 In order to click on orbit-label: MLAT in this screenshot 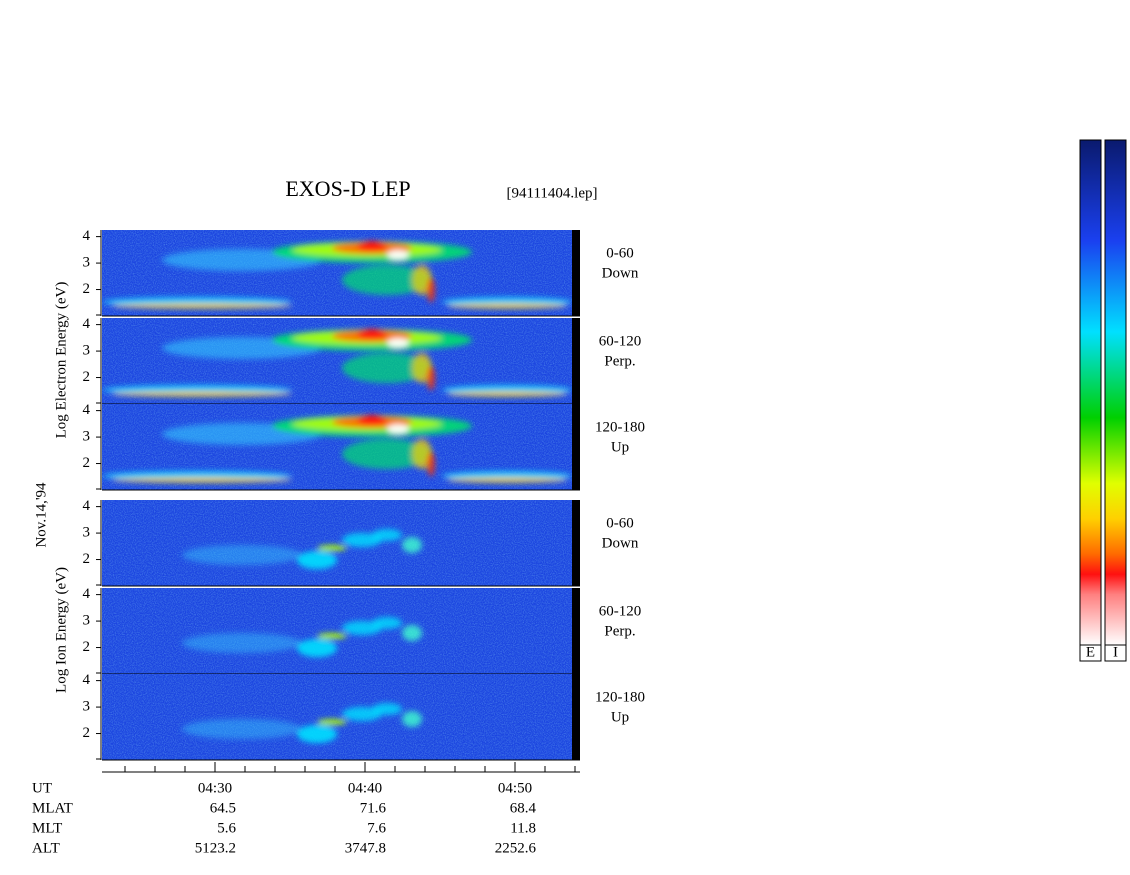, I will do `click(52, 808)`.